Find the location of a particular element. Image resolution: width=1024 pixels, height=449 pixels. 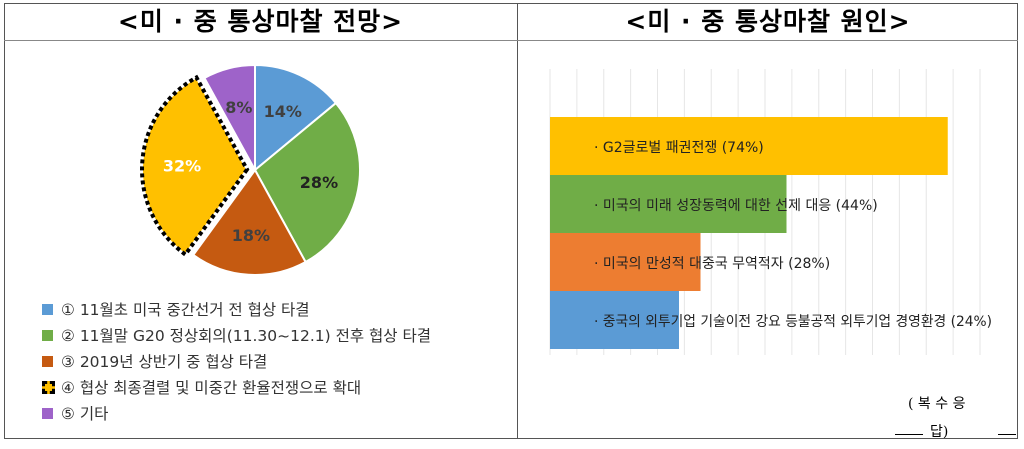

pie-chart-title: <미 · 중 통상마찰 전망> is located at coordinates (260, 21).